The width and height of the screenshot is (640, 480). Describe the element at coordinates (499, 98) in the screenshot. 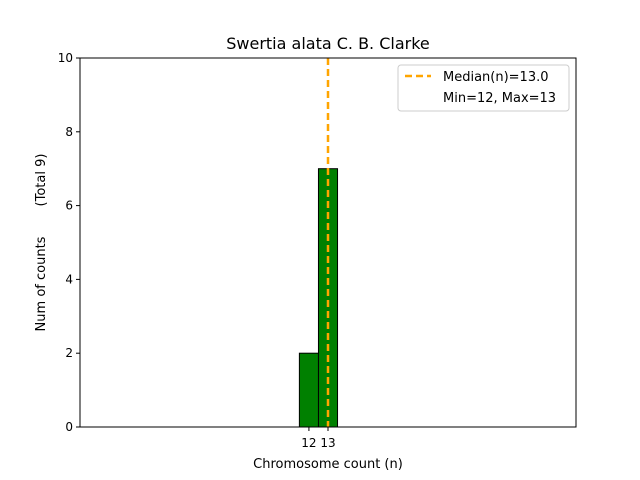

I see `legend-entry-minmax: Min=12, Max=13` at that location.